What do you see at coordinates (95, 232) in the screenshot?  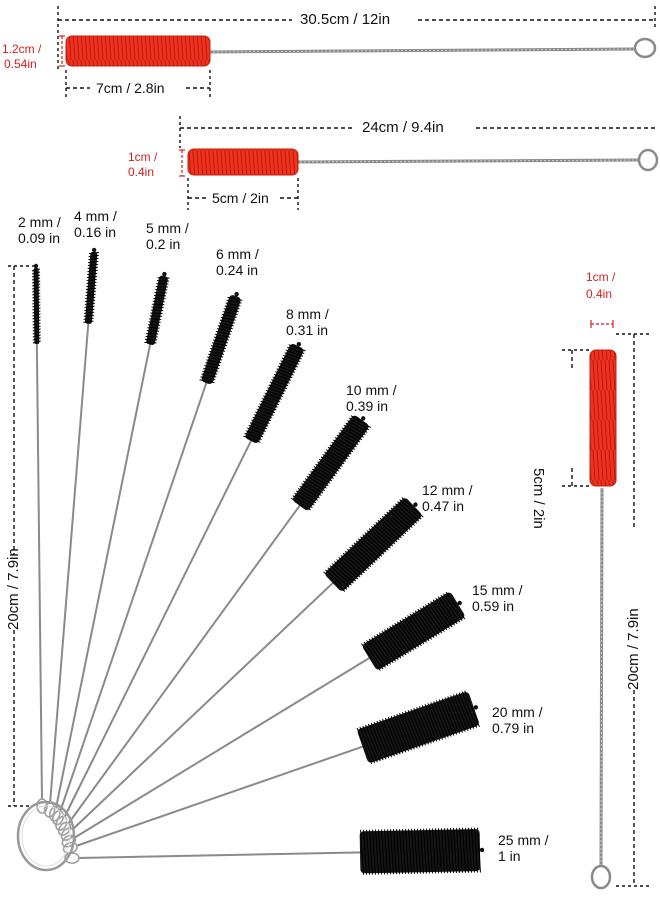 I see `fan-brush-size-inch: 0.16 in` at bounding box center [95, 232].